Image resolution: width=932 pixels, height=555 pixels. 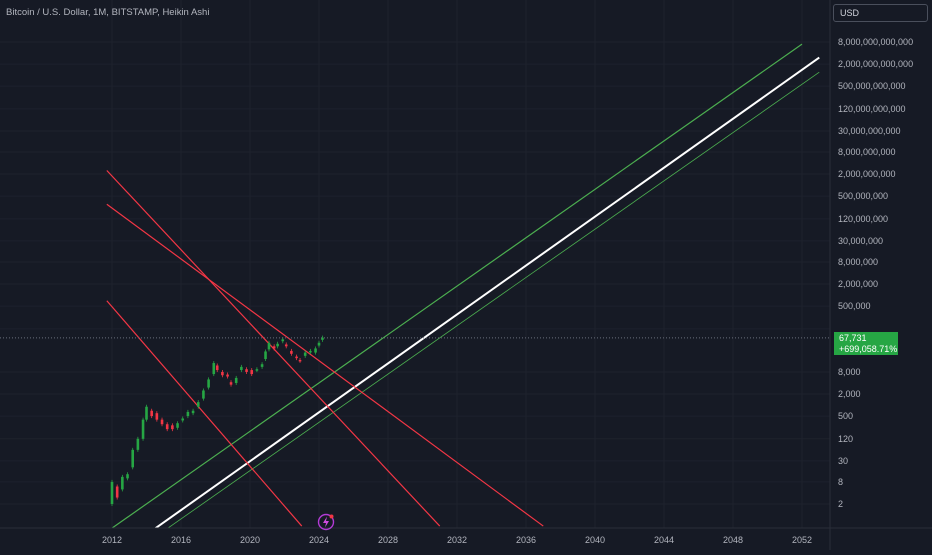 I want to click on price-axis-label: 8,000,000,000,000, so click(x=875, y=42).